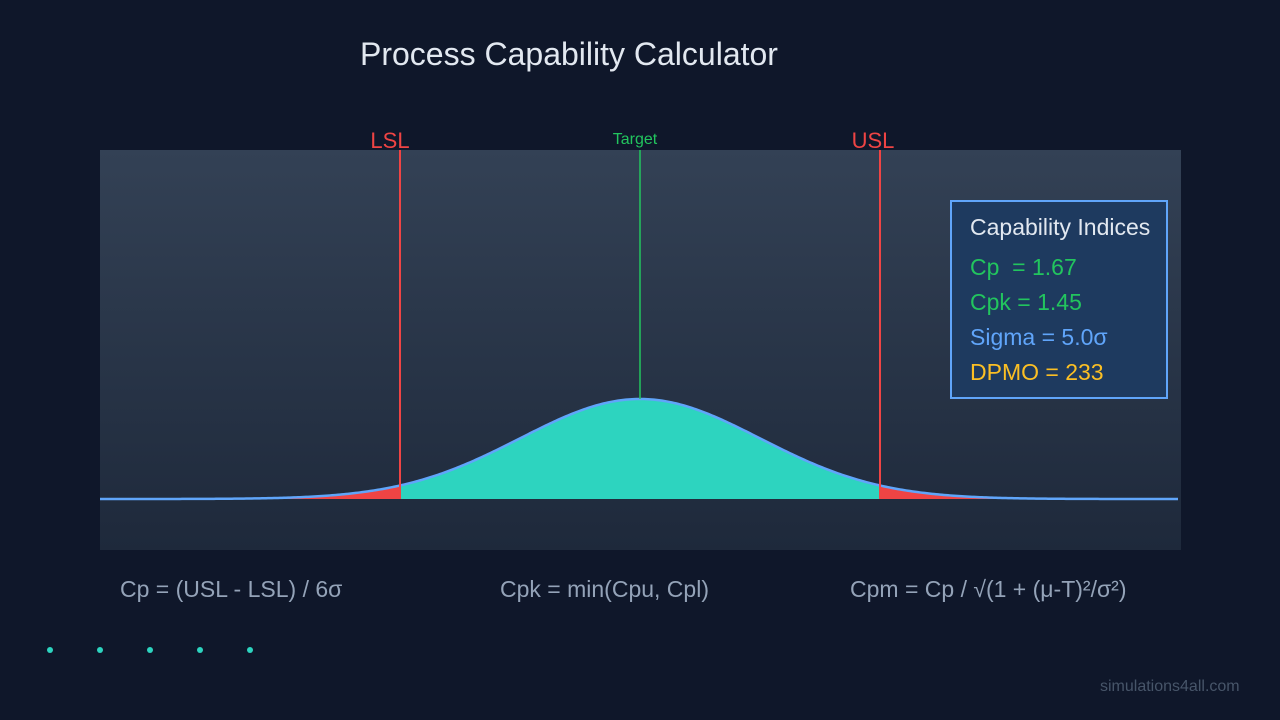  What do you see at coordinates (1023, 267) in the screenshot?
I see `cp-value: Cp = 1.67` at bounding box center [1023, 267].